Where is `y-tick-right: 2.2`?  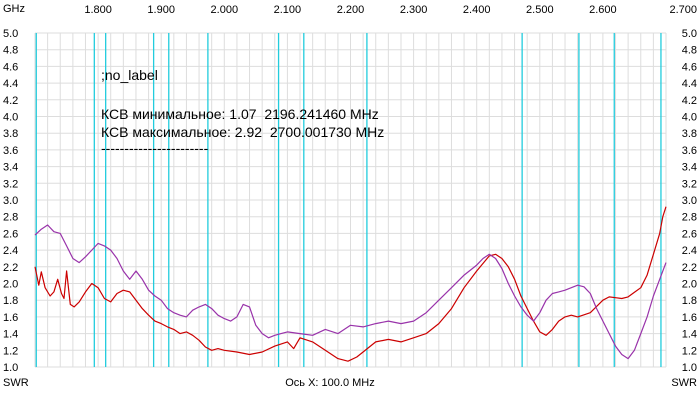
y-tick-right: 2.2 is located at coordinates (689, 268).